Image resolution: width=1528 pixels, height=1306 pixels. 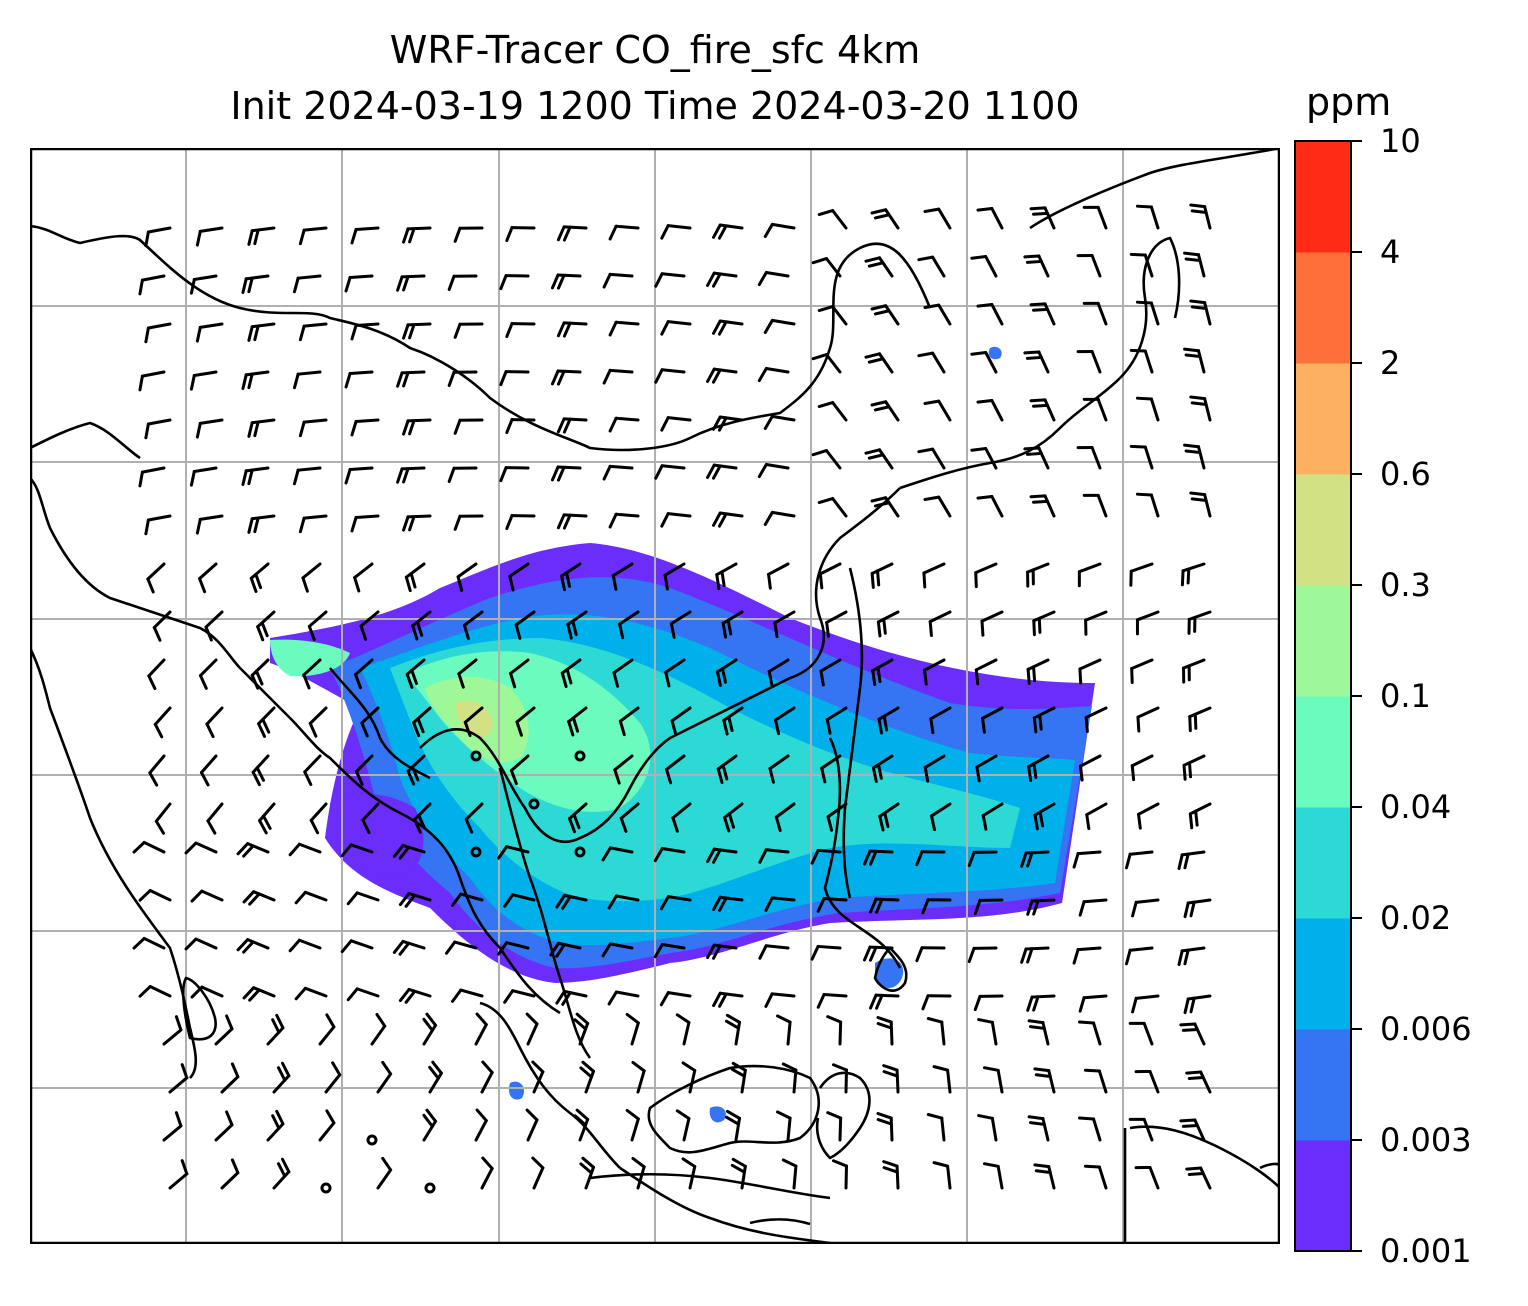 I want to click on colorbar-tick-label: 4, so click(x=1390, y=252).